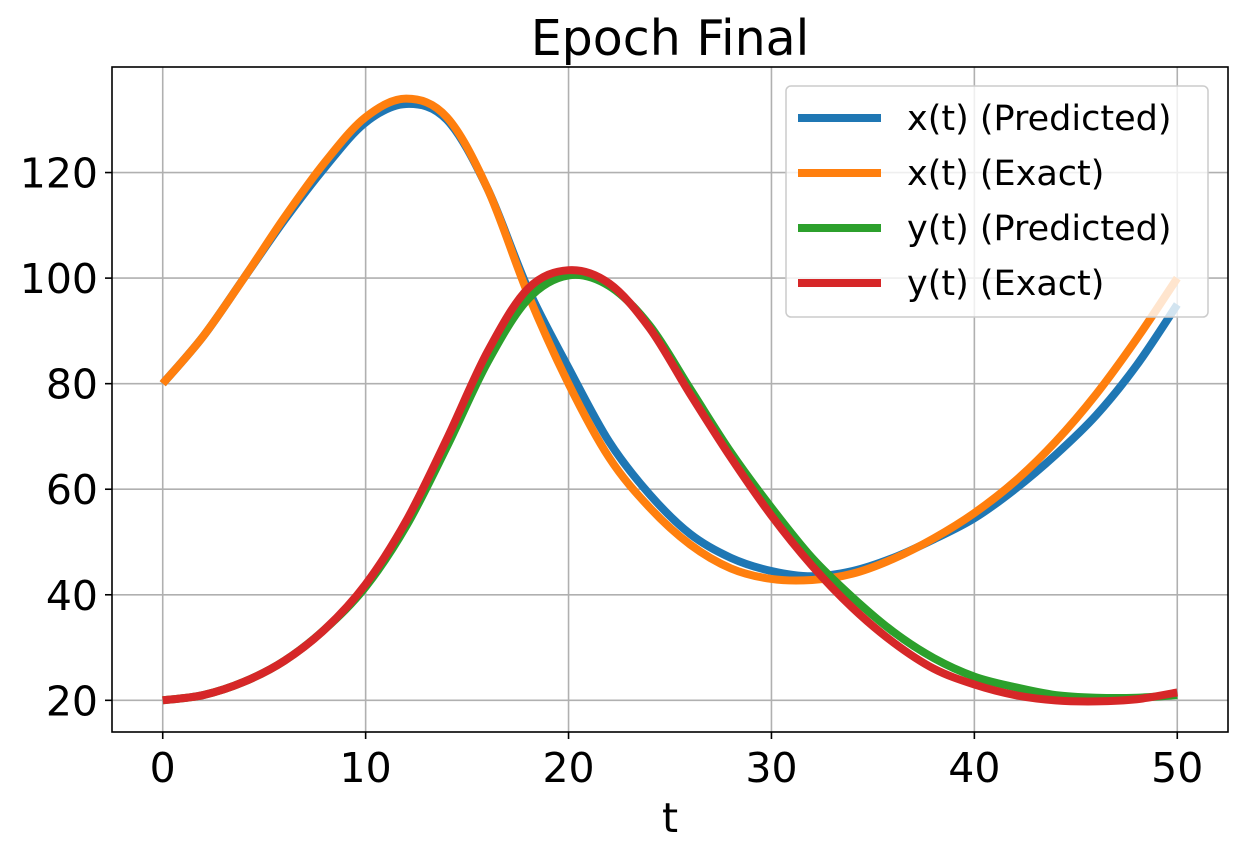  Describe the element at coordinates (1039, 119) in the screenshot. I see `legend-label-x-predicted: x(t) (Predicted)` at that location.